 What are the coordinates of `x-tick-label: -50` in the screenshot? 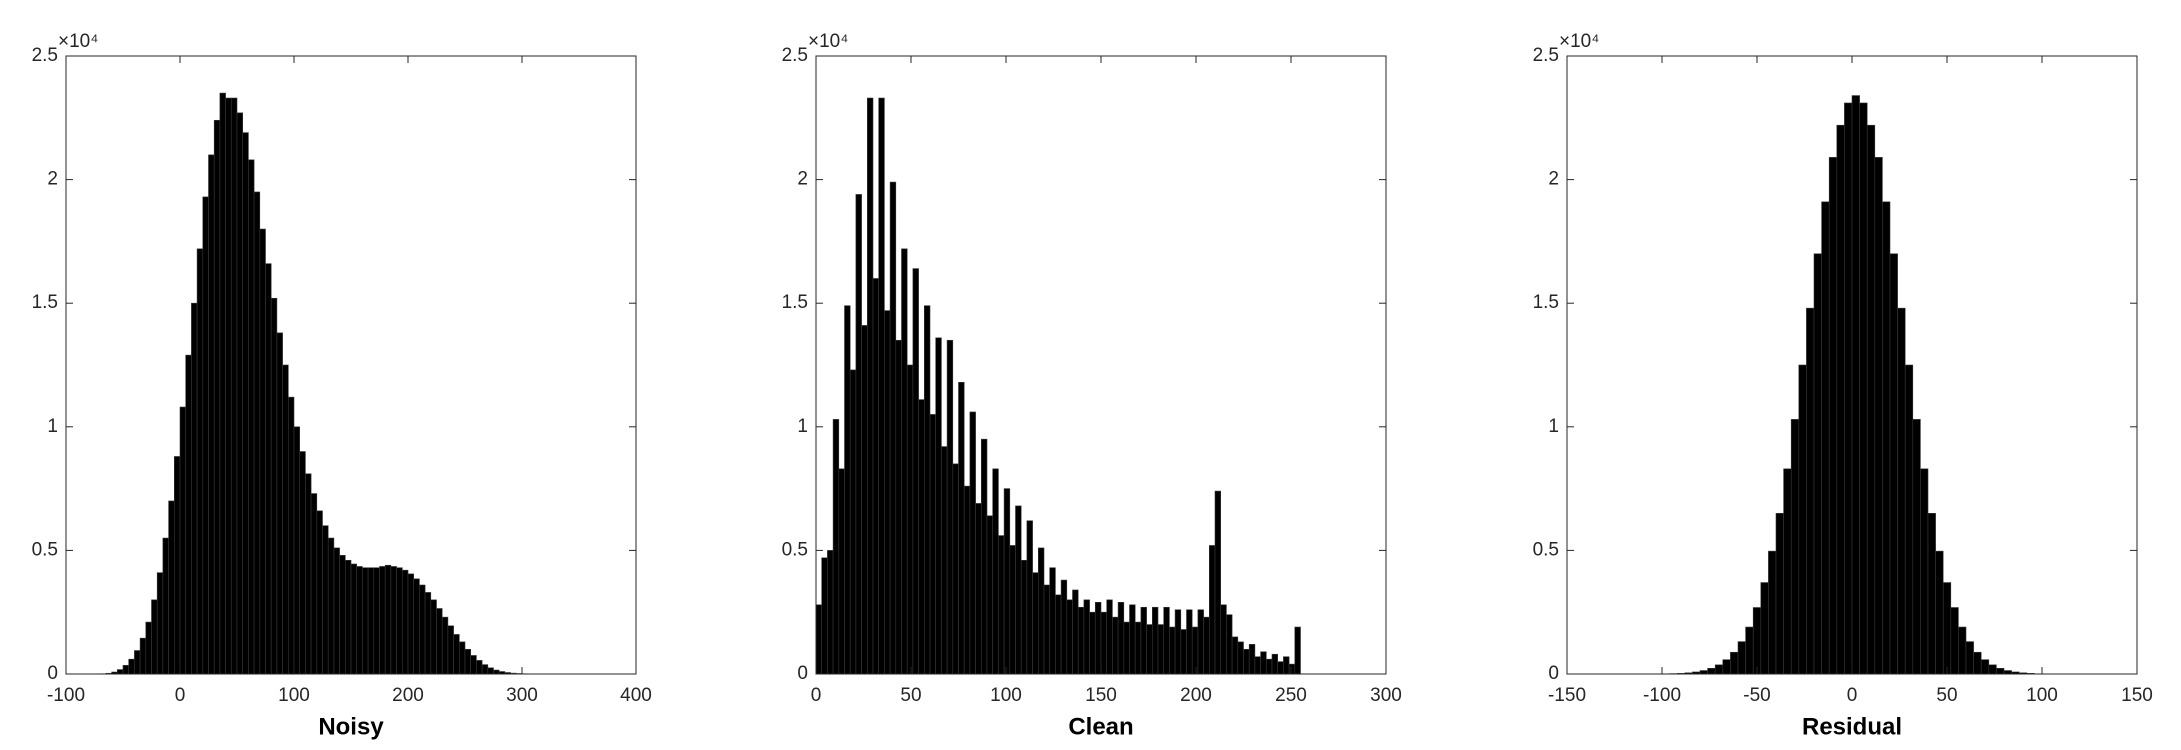 It's located at (1756, 695).